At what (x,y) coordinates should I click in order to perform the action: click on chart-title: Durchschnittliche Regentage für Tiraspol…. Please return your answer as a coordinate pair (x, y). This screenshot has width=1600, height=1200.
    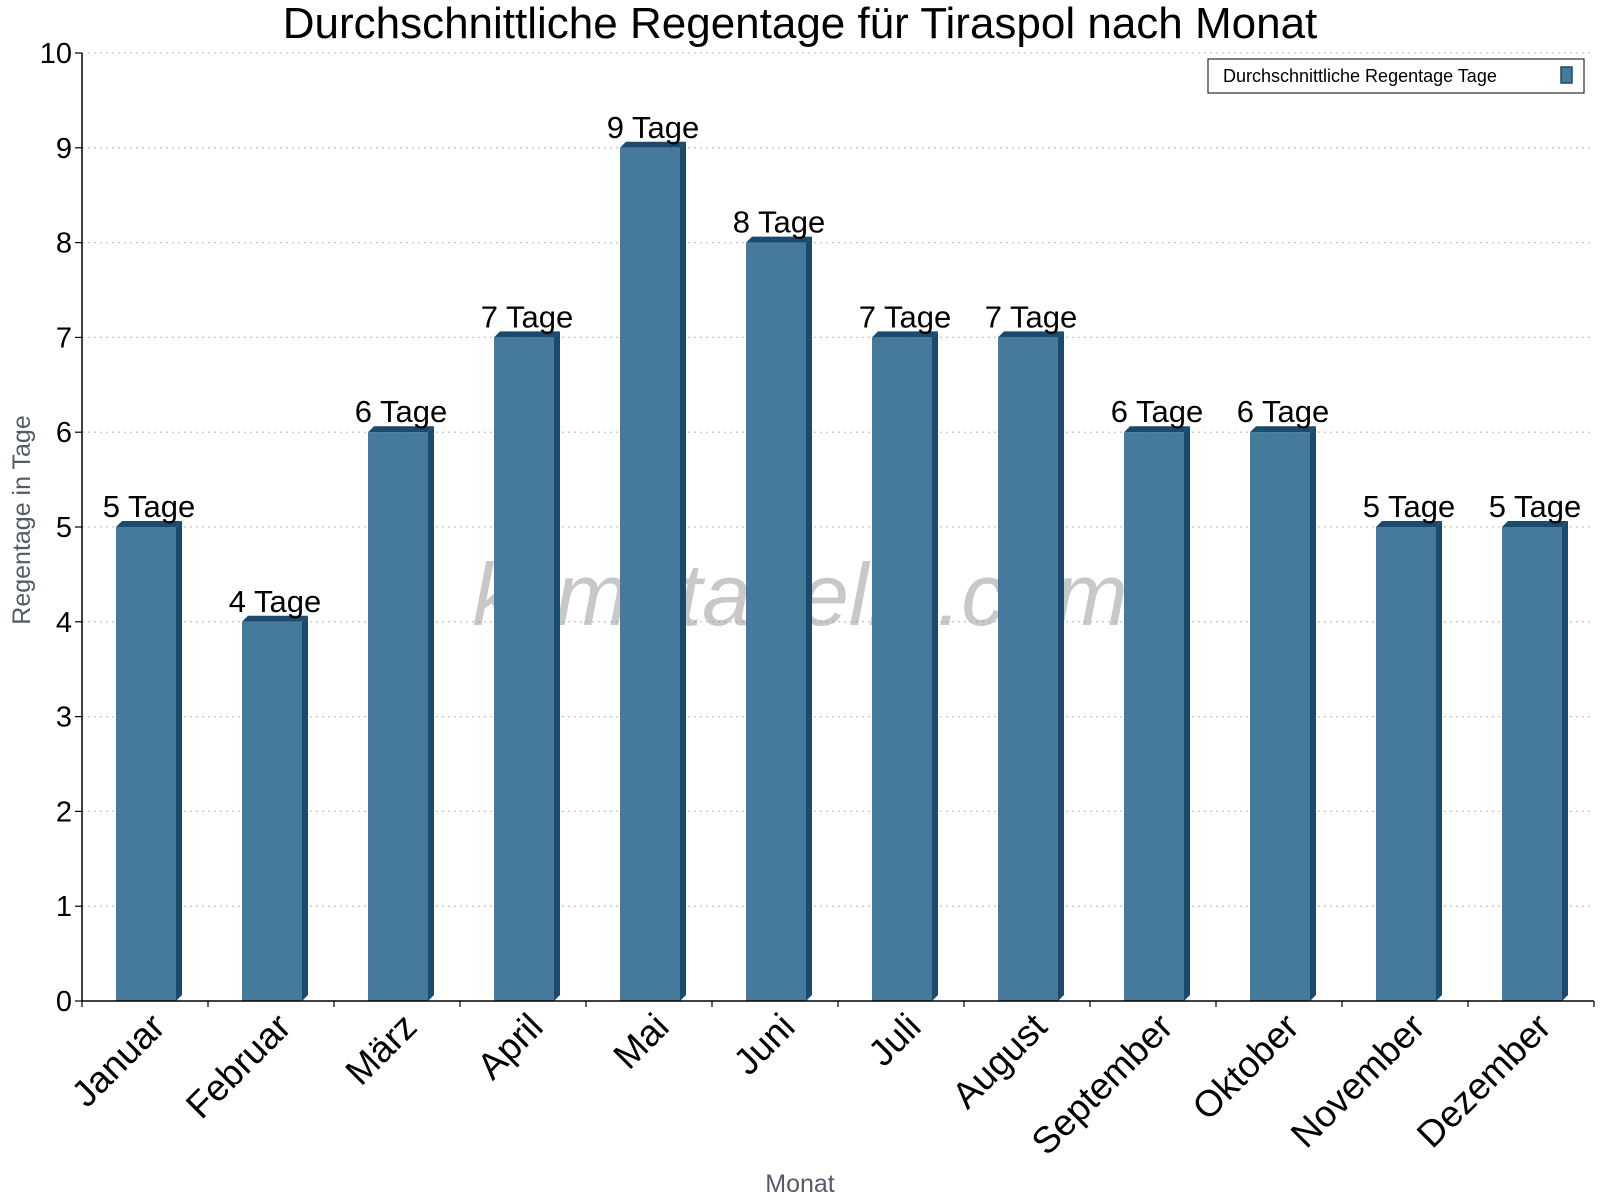
    Looking at the image, I should click on (800, 24).